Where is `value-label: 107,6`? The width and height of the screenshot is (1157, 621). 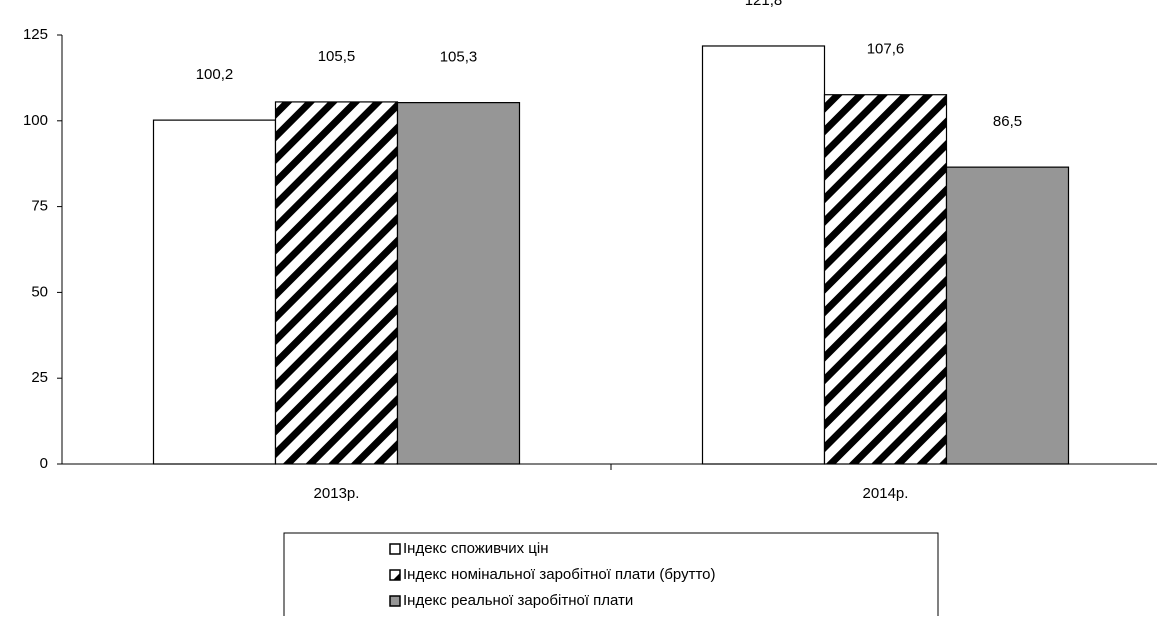 value-label: 107,6 is located at coordinates (886, 49).